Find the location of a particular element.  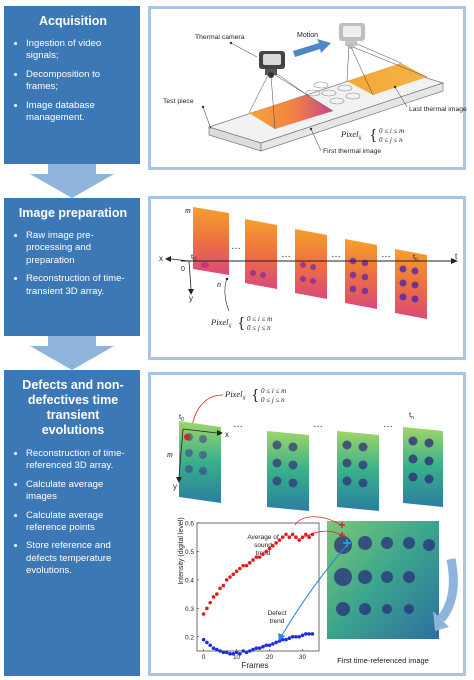

first-thermal-image-label: First thermal image is located at coordinates (352, 151).